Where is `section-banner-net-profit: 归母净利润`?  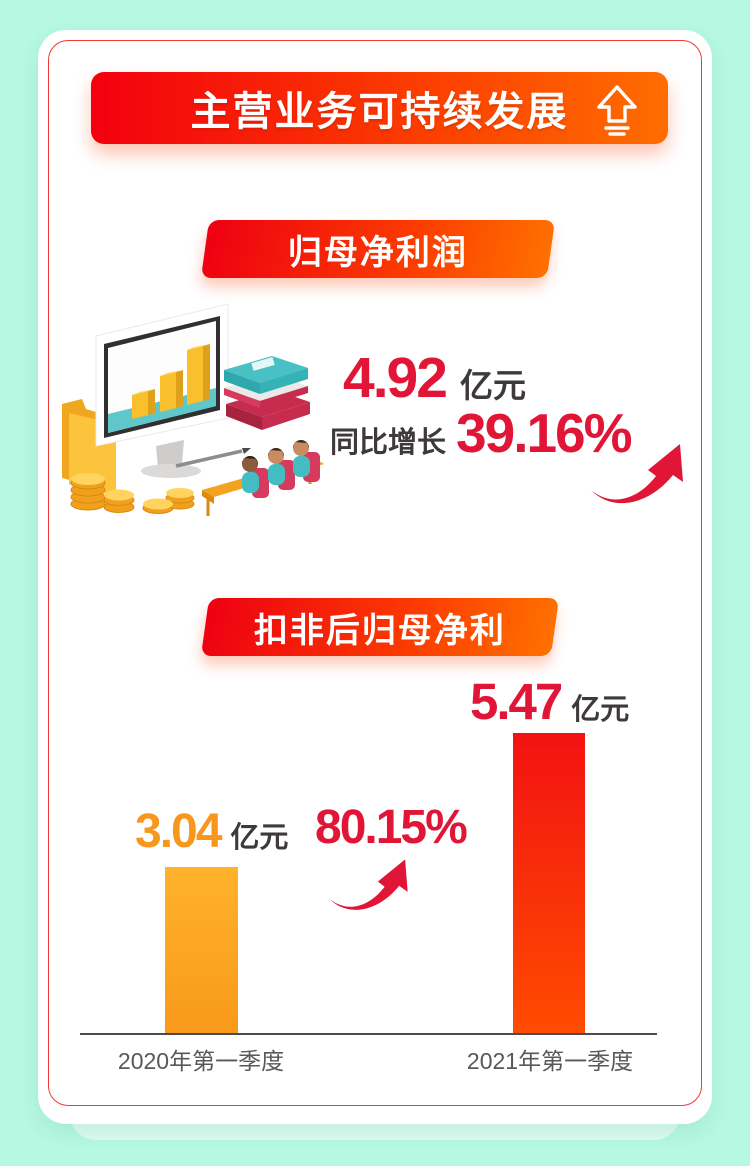 section-banner-net-profit: 归母净利润 is located at coordinates (378, 249).